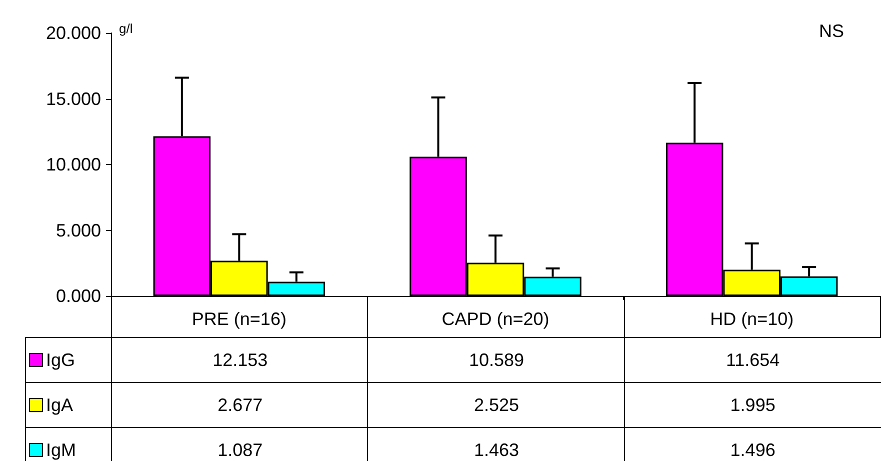 The width and height of the screenshot is (882, 461). I want to click on y-tick-label: 20.000, so click(73, 33).